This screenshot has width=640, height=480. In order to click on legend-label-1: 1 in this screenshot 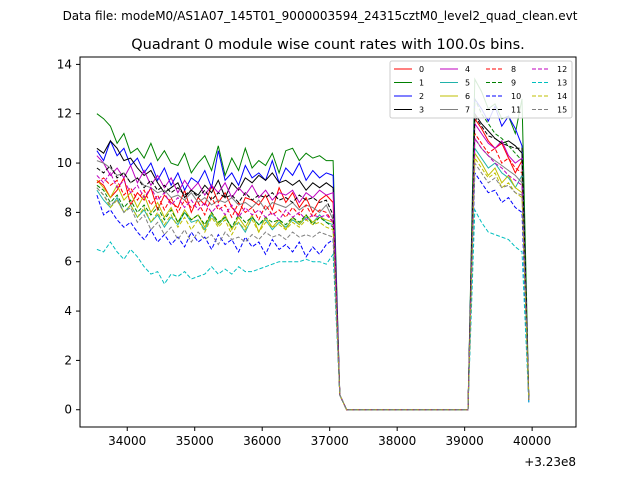, I will do `click(421, 83)`.